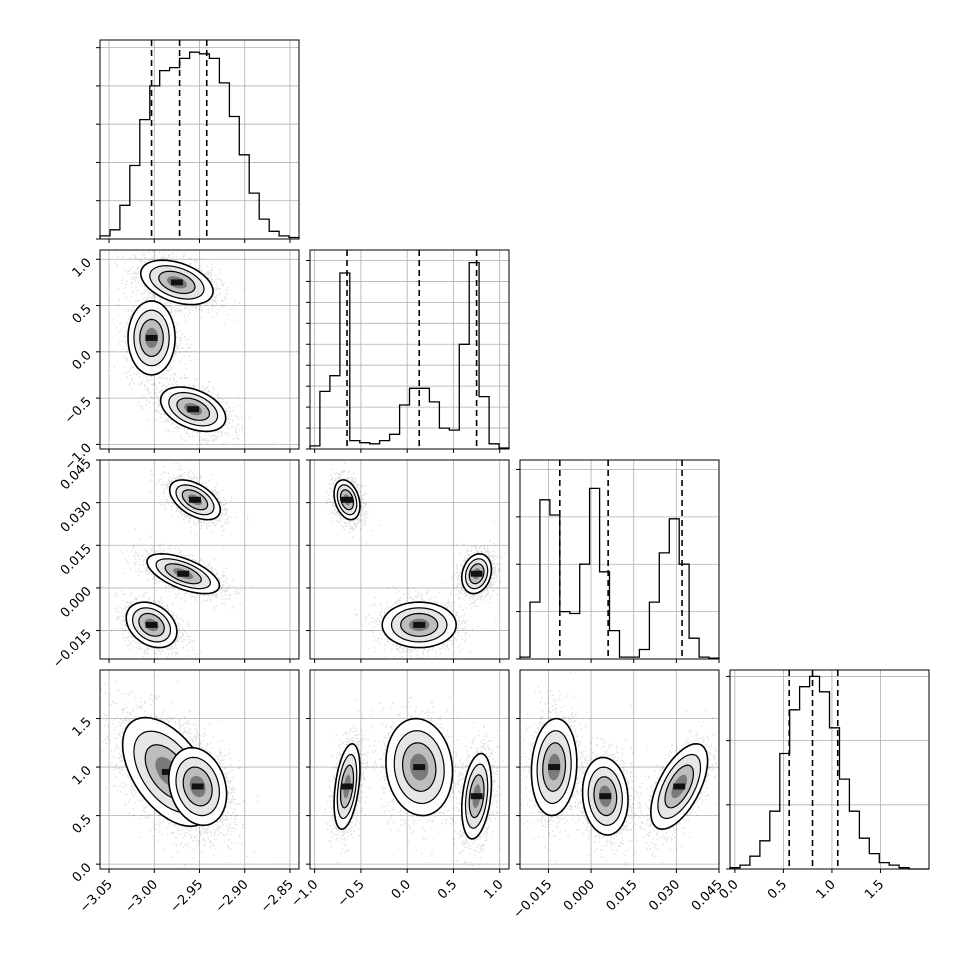 This screenshot has height=970, width=970. What do you see at coordinates (76, 517) in the screenshot?
I see `y-tick-label: 0.030` at bounding box center [76, 517].